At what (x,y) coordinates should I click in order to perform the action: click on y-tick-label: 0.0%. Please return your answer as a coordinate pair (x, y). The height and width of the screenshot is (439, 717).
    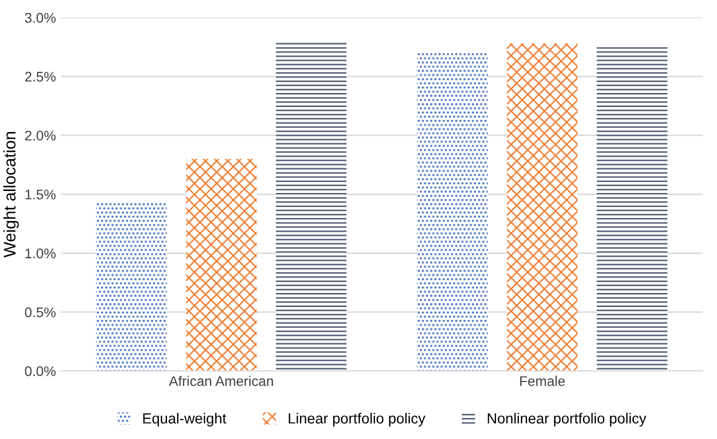
    Looking at the image, I should click on (40, 371).